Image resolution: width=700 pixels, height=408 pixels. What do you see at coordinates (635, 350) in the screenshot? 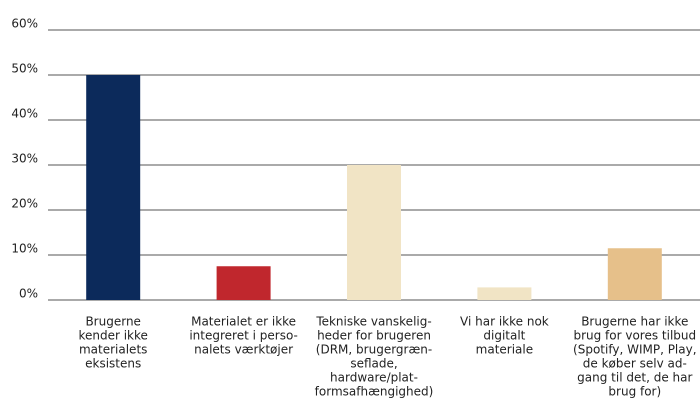
I see `x-tick-label: (Spotify, WIMP, Play,` at bounding box center [635, 350].